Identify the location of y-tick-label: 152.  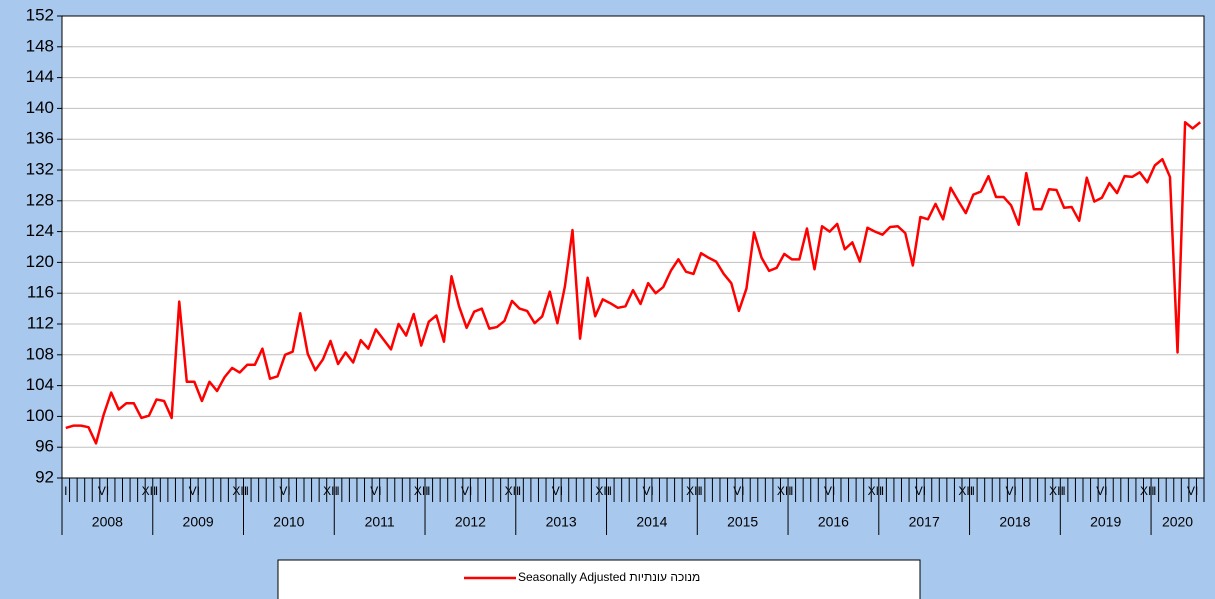
(40, 14).